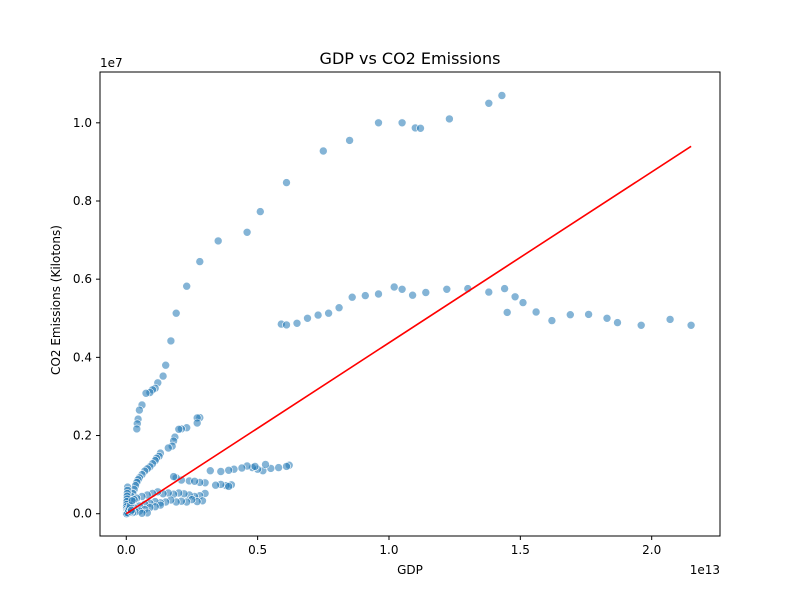  I want to click on y-axis-label: CO2 Emissions (Kilotons), so click(56, 300).